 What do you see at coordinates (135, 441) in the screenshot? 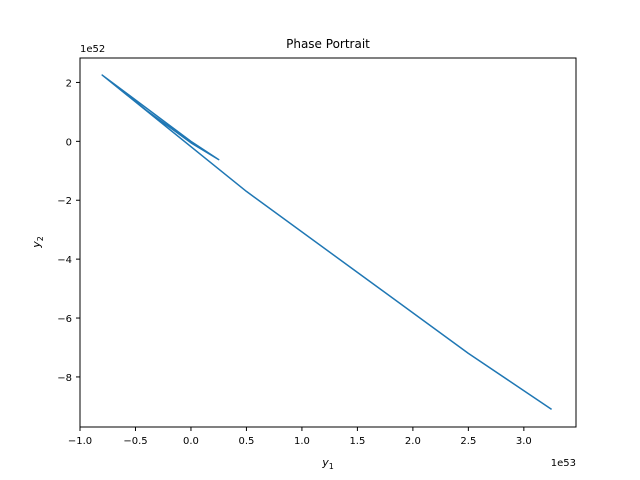
I see `x-tick-label: −0.5` at bounding box center [135, 441].